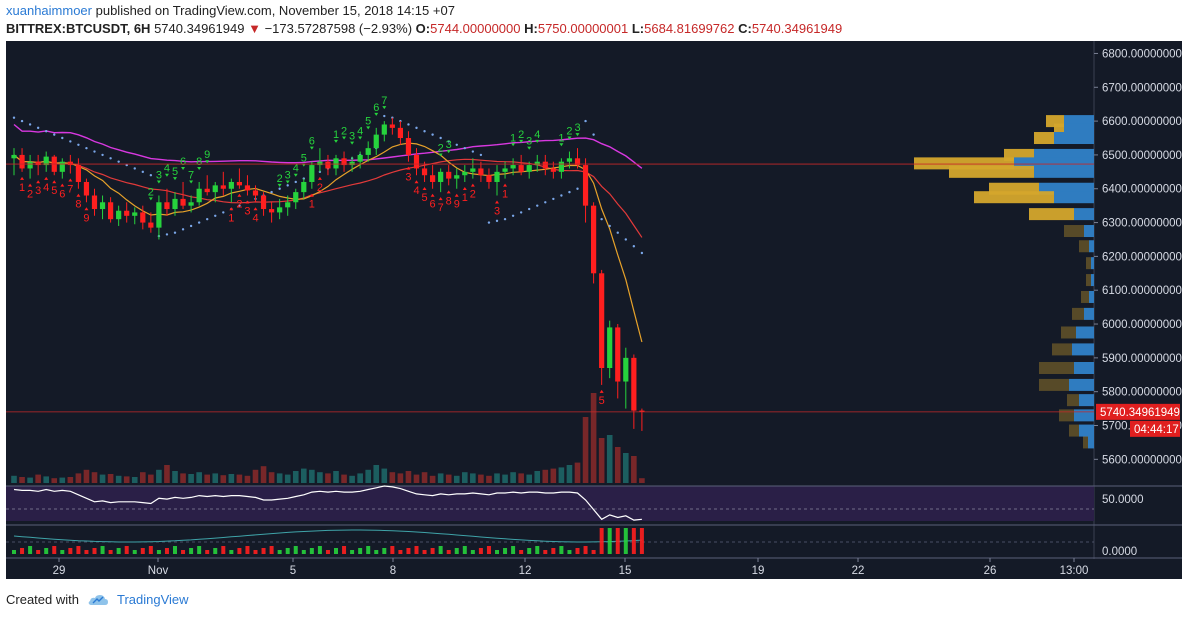  Describe the element at coordinates (625, 571) in the screenshot. I see `time-tick-label: 15` at that location.